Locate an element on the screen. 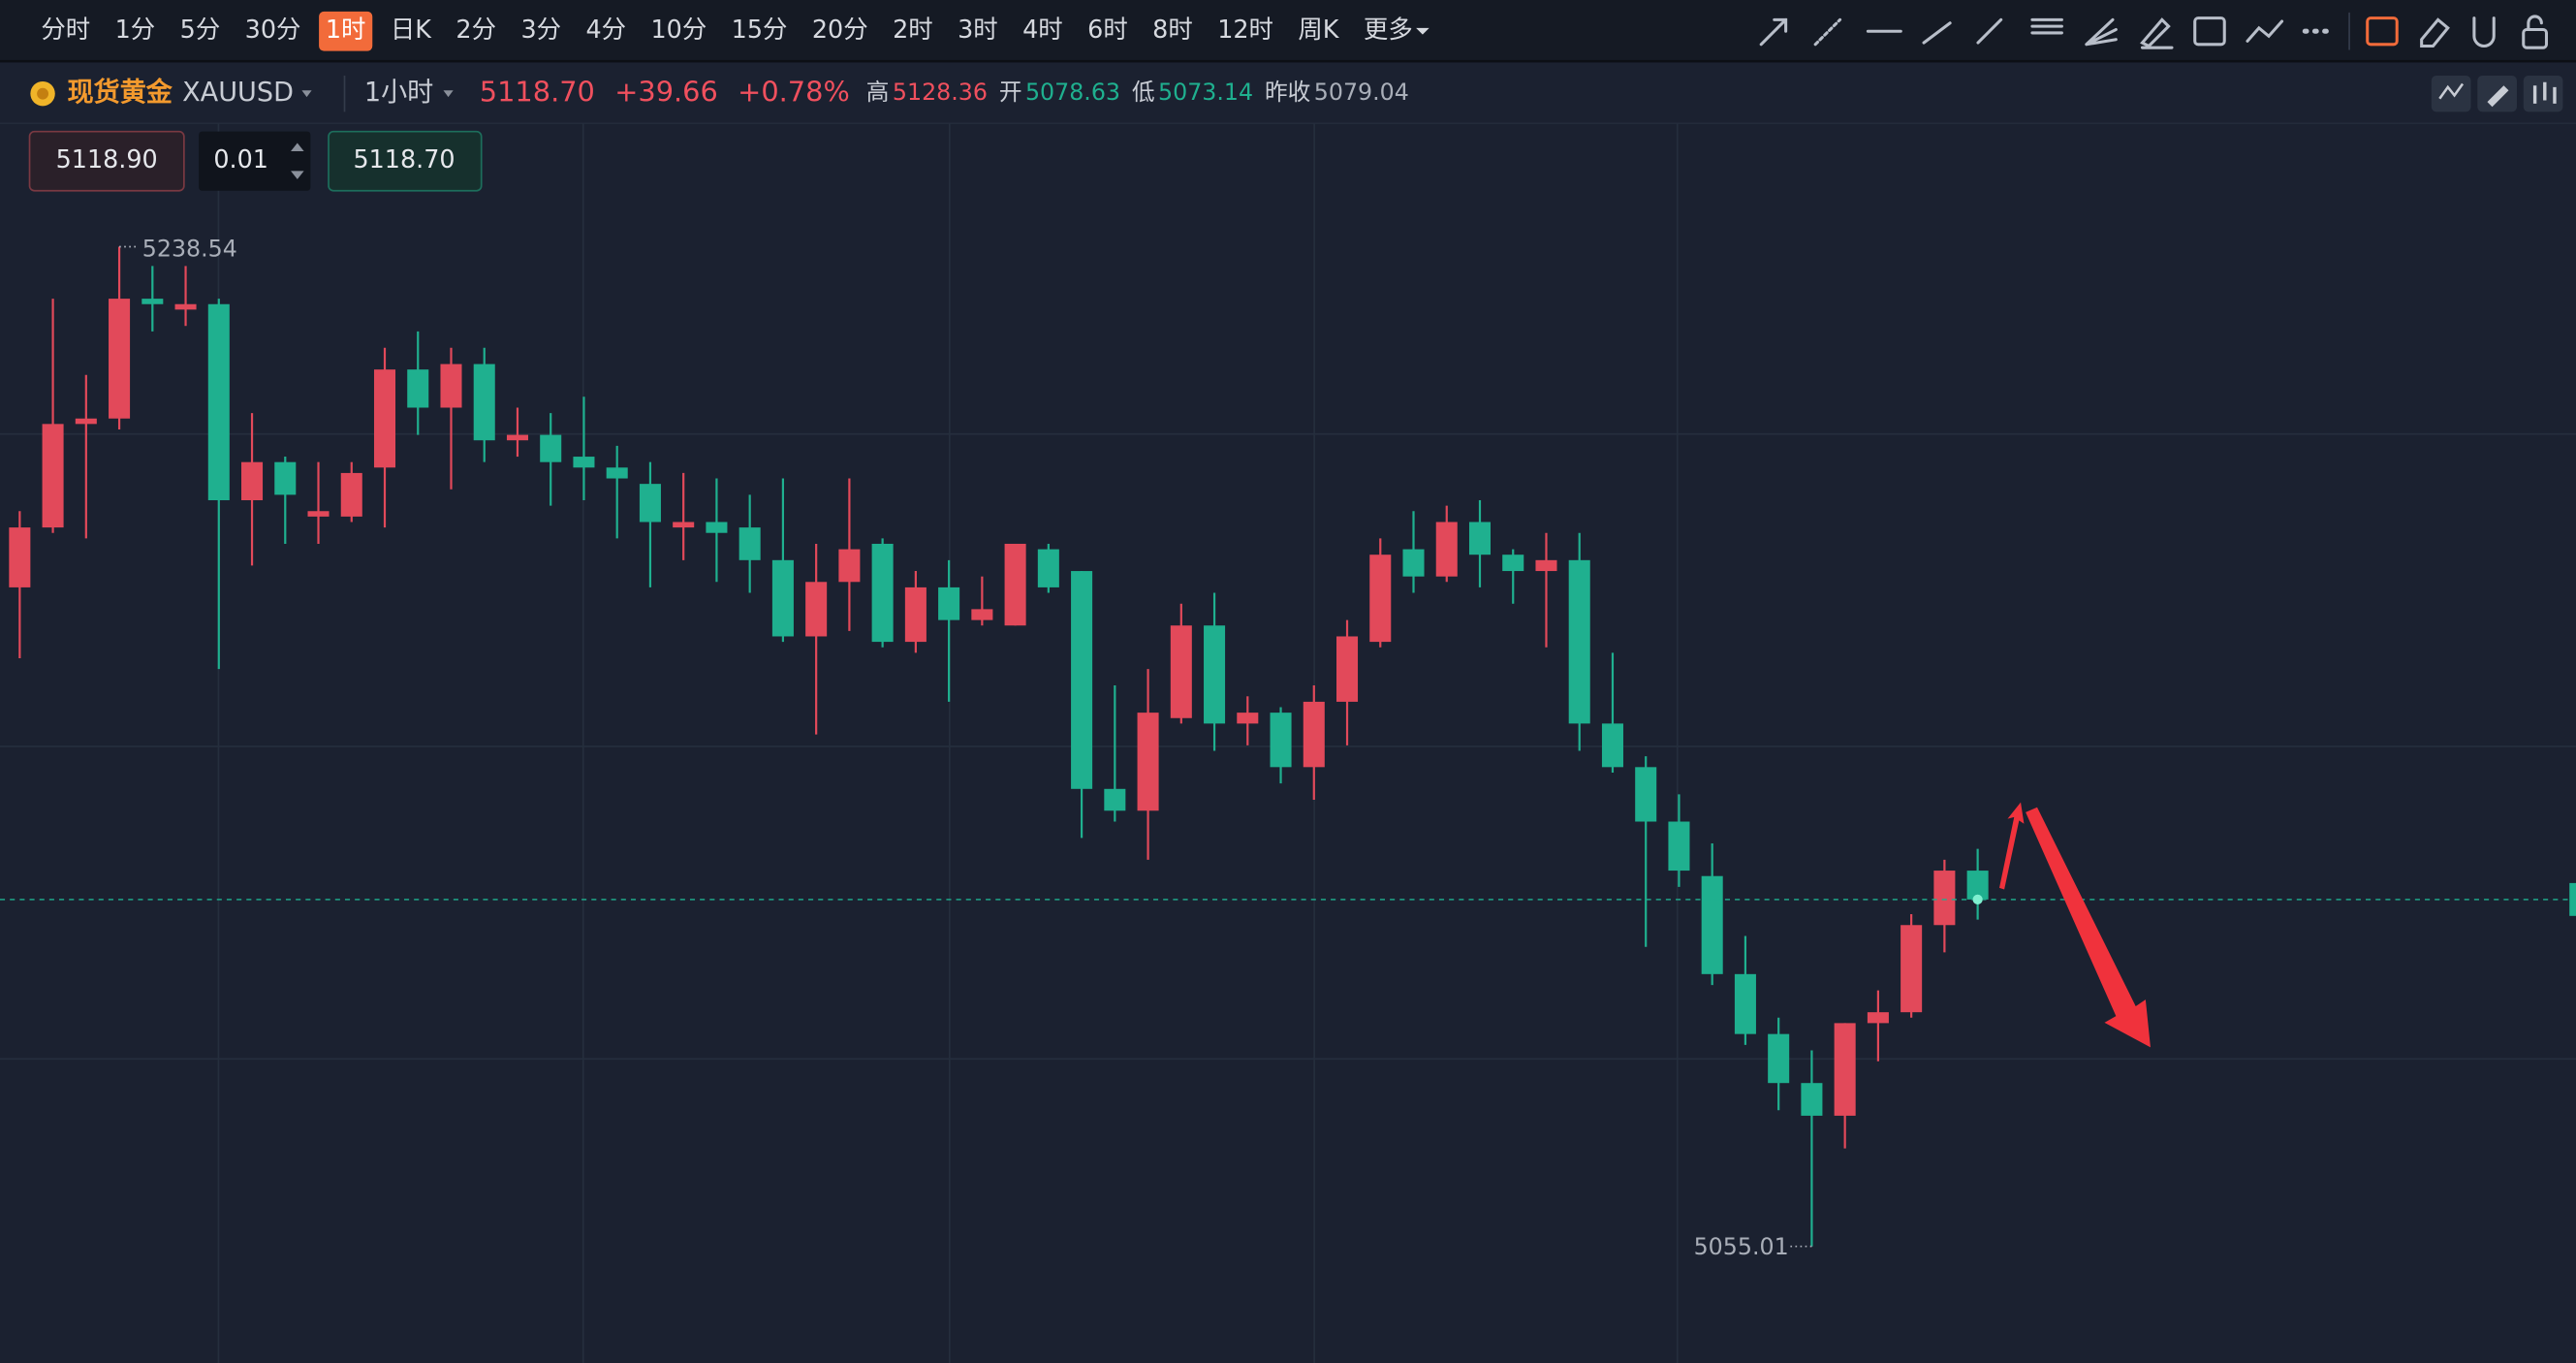 The height and width of the screenshot is (1363, 2576). chart-controls is located at coordinates (2497, 94).